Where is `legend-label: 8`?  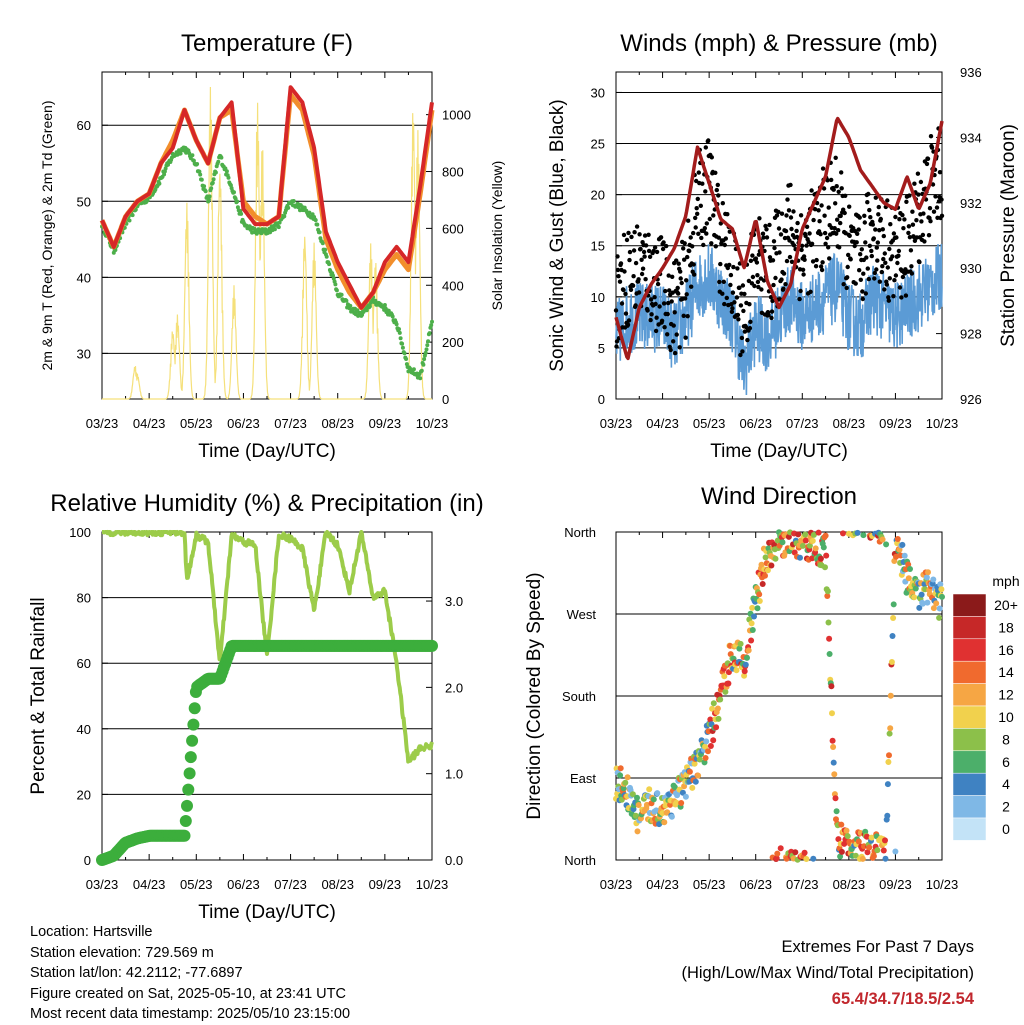 legend-label: 8 is located at coordinates (1006, 739).